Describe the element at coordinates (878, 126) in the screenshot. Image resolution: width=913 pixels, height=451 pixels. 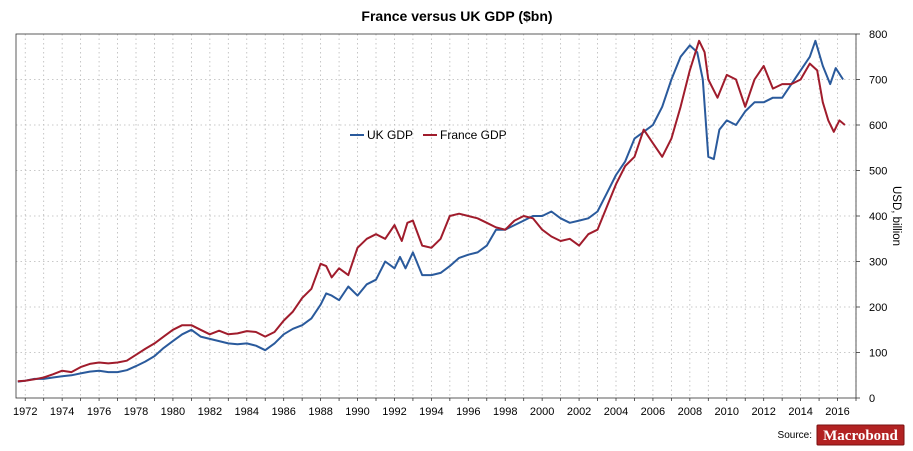
I see `y-tick-label: 600` at that location.